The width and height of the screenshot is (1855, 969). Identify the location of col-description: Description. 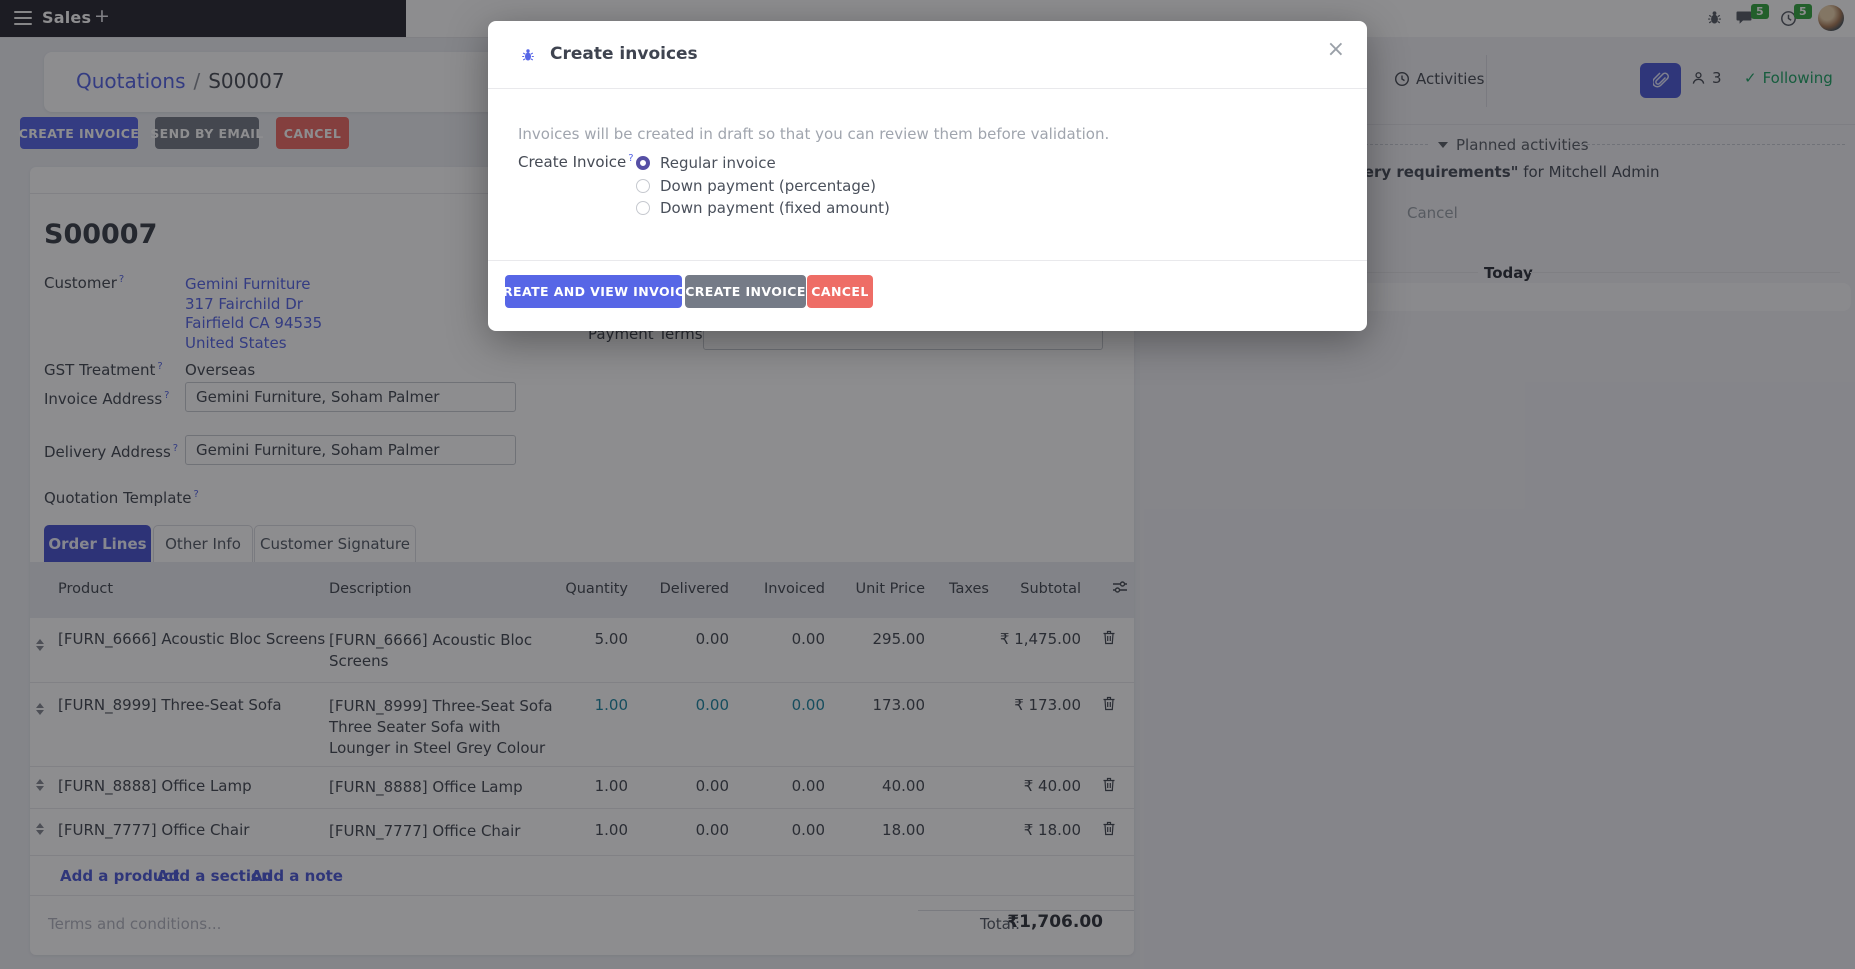
(370, 589).